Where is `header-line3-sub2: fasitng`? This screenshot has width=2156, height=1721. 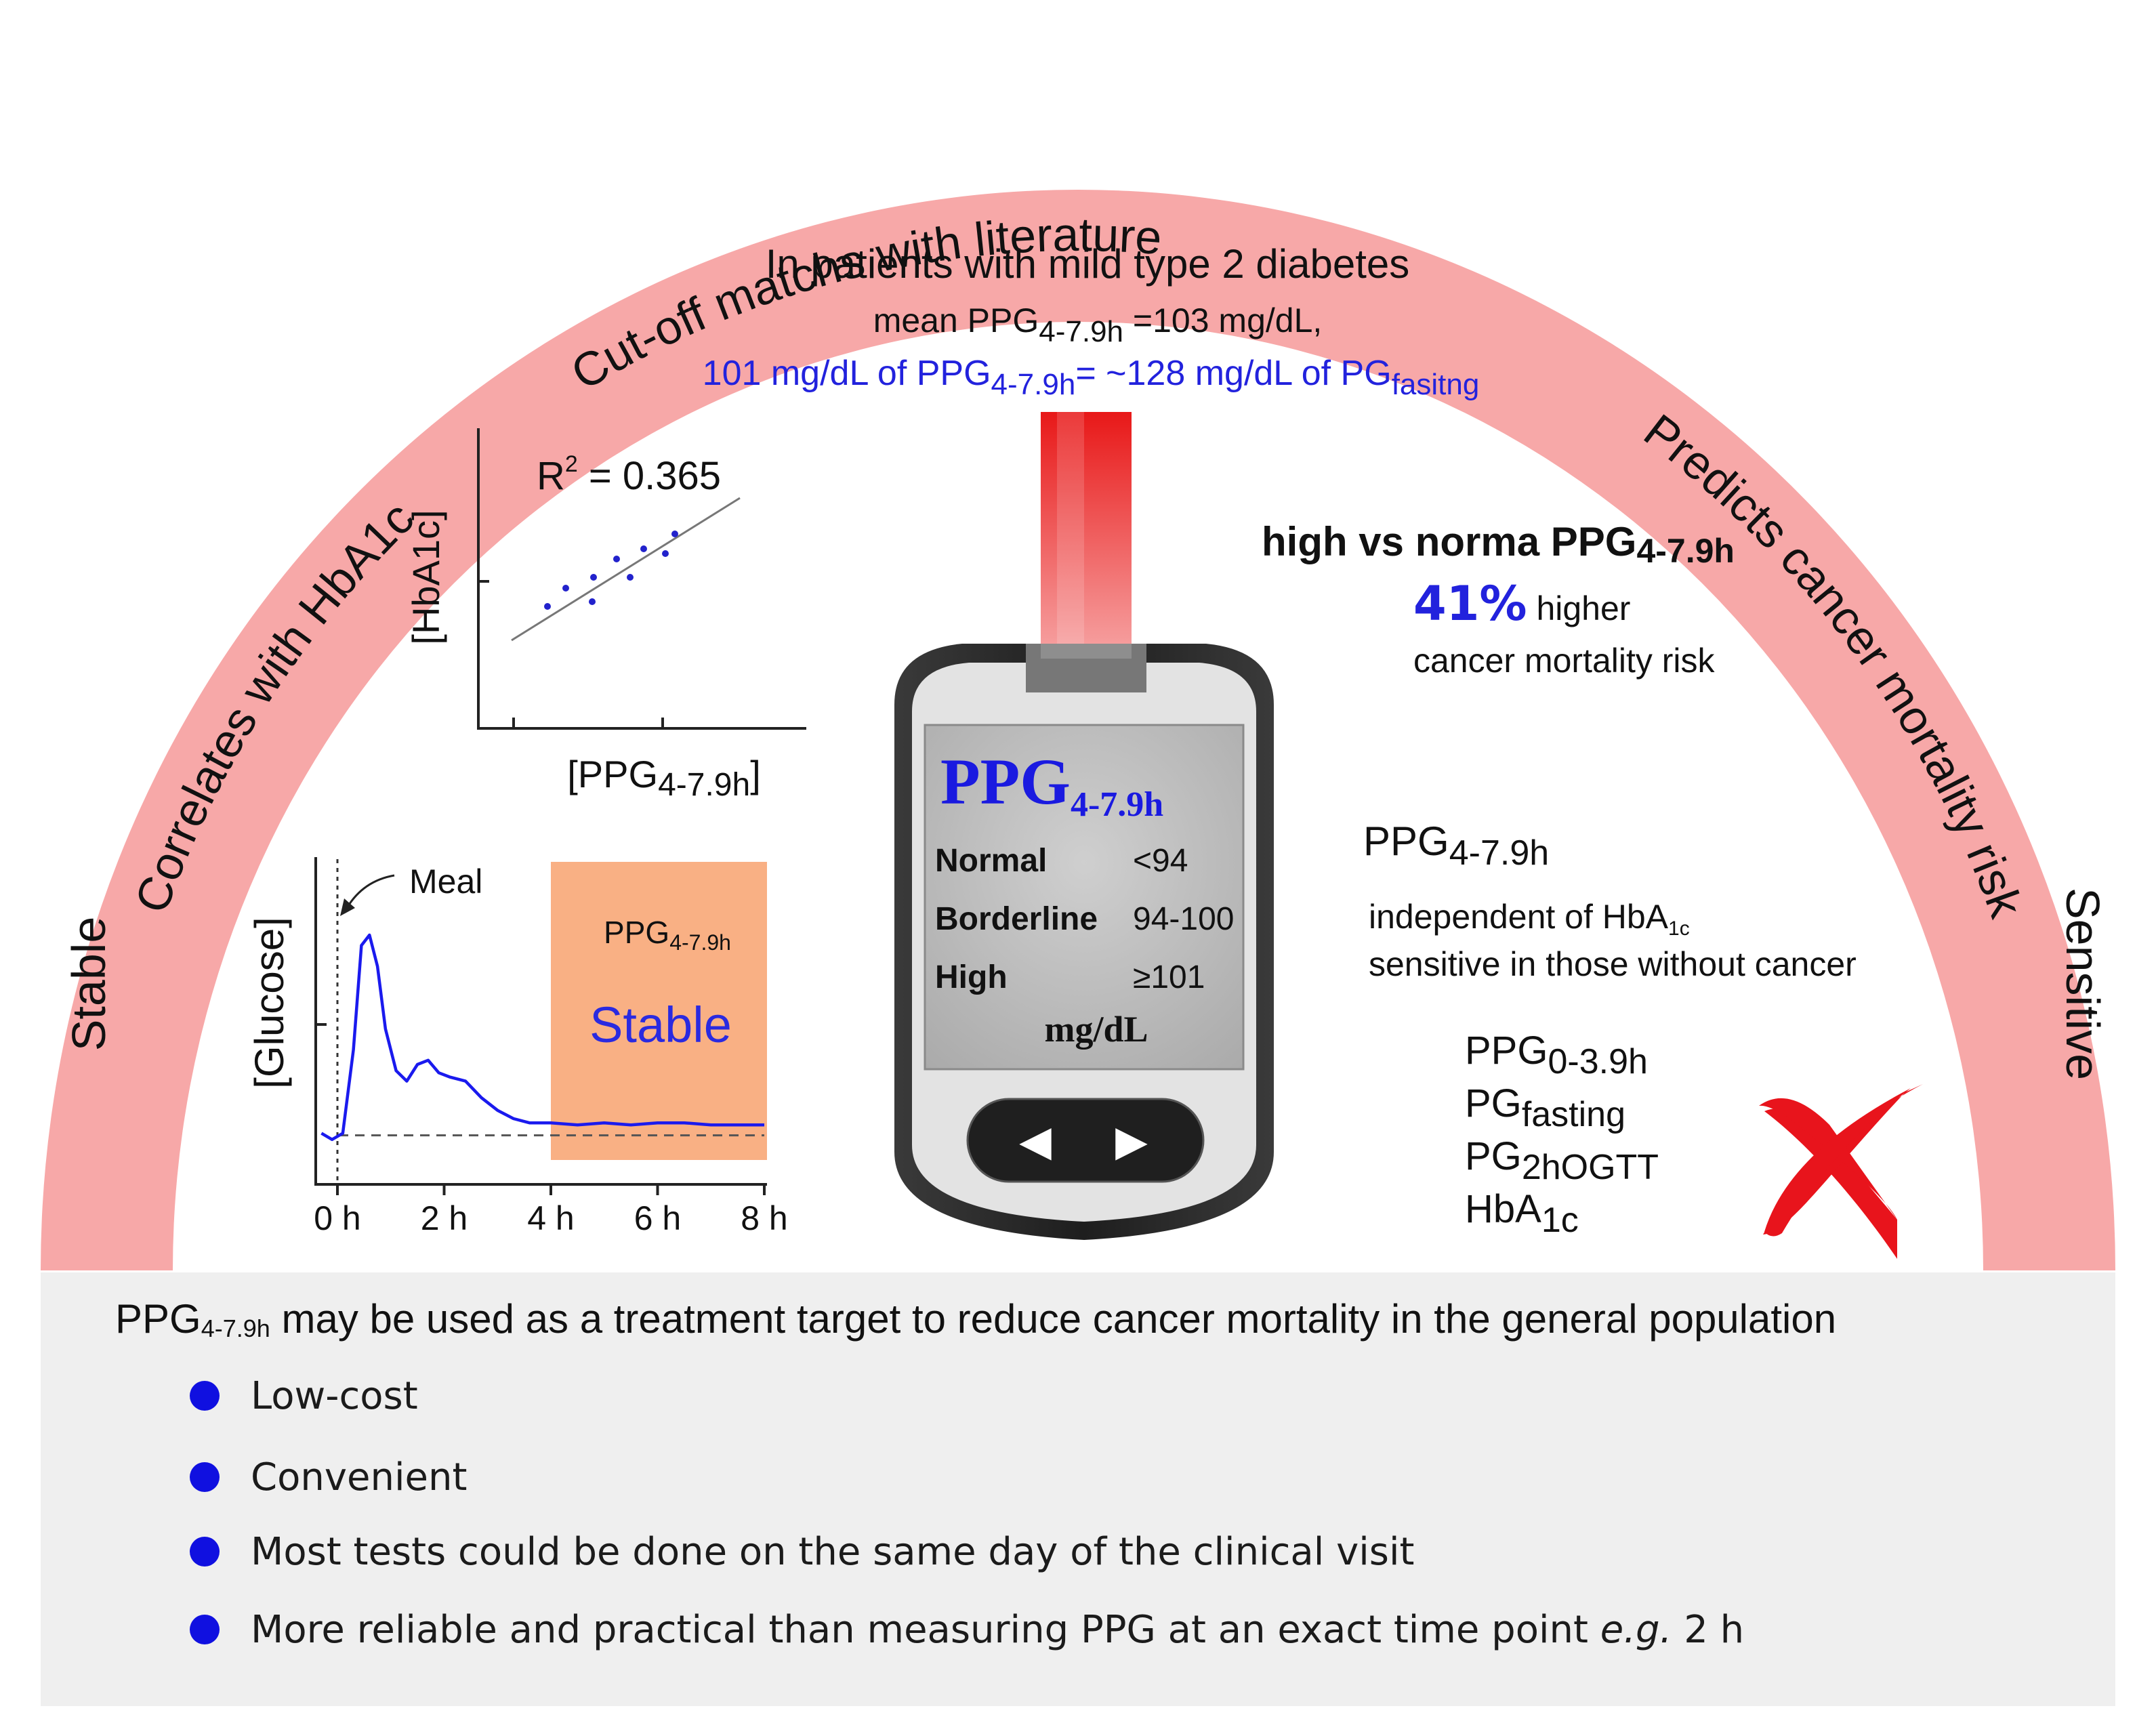 header-line3-sub2: fasitng is located at coordinates (1436, 384).